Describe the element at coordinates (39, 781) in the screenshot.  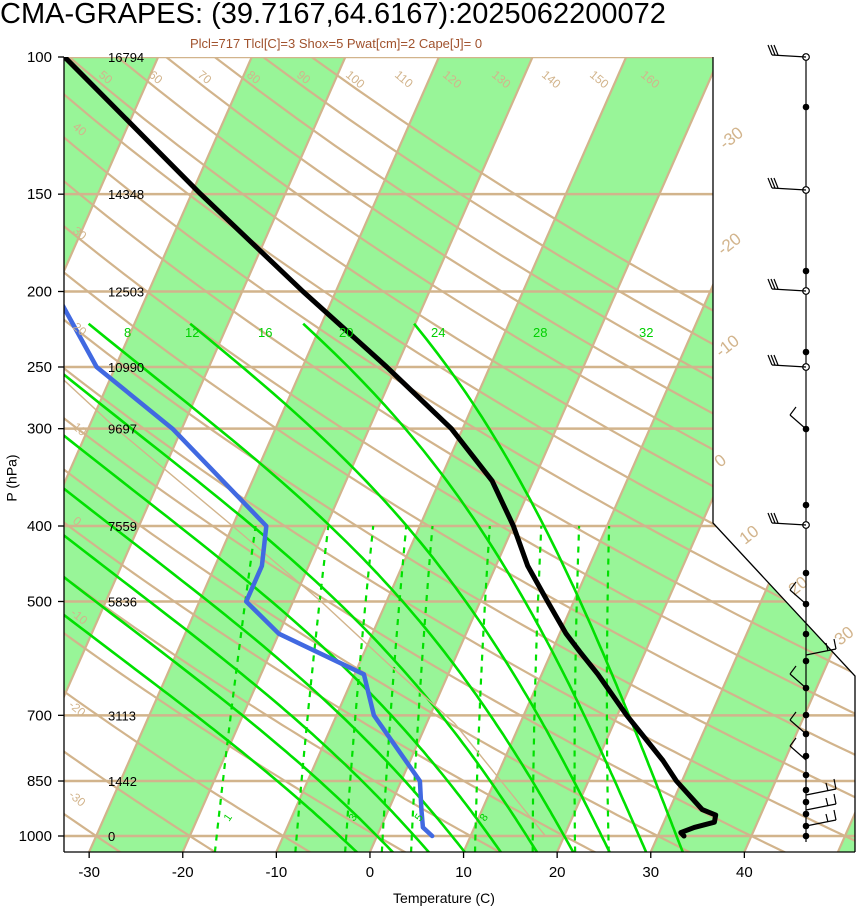
I see `y-tick-label: 850` at that location.